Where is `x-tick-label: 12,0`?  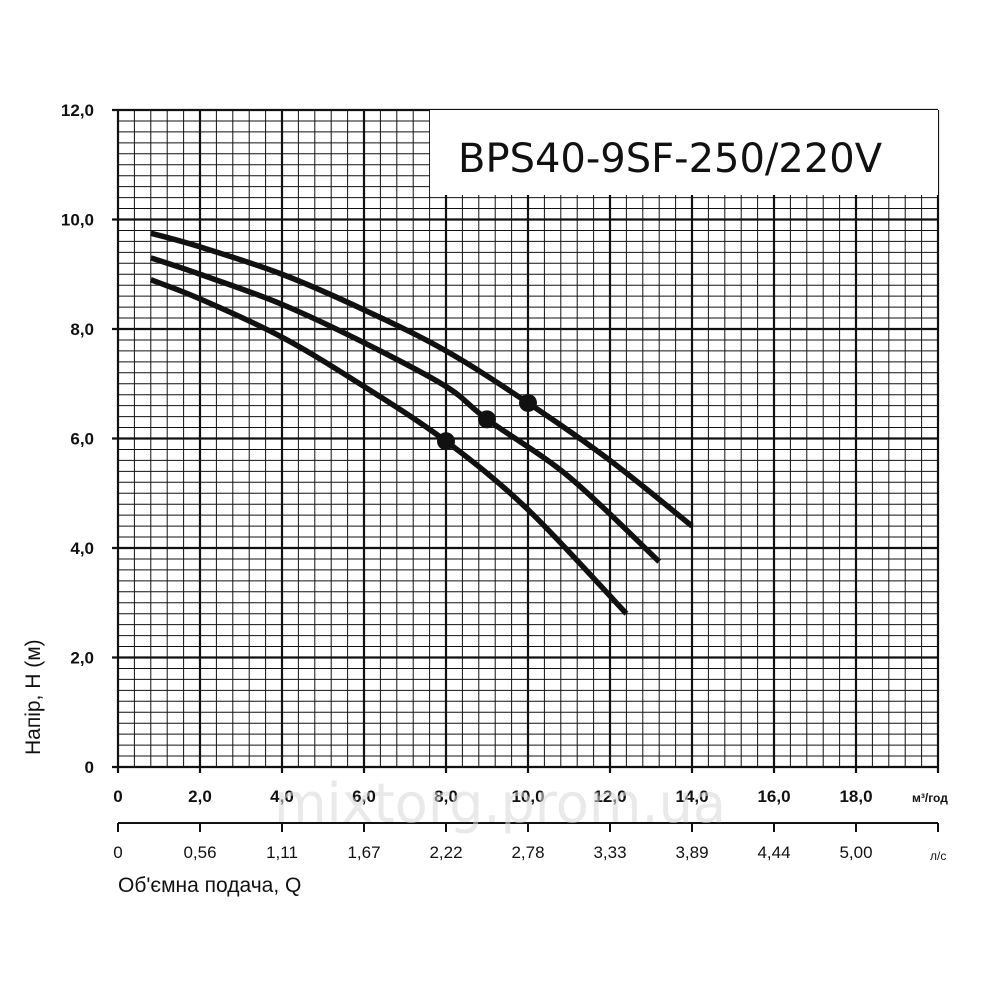
x-tick-label: 12,0 is located at coordinates (609, 796).